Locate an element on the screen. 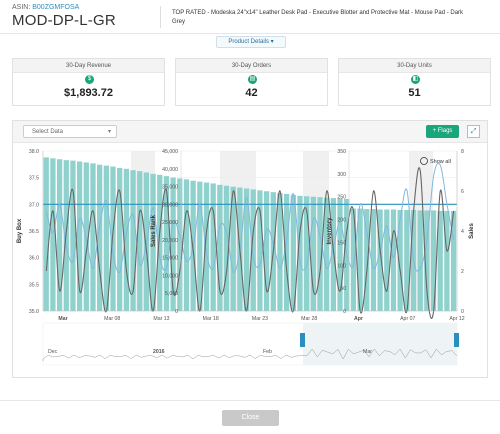 This screenshot has height=434, width=500. show-all-link: Show all is located at coordinates (440, 162).